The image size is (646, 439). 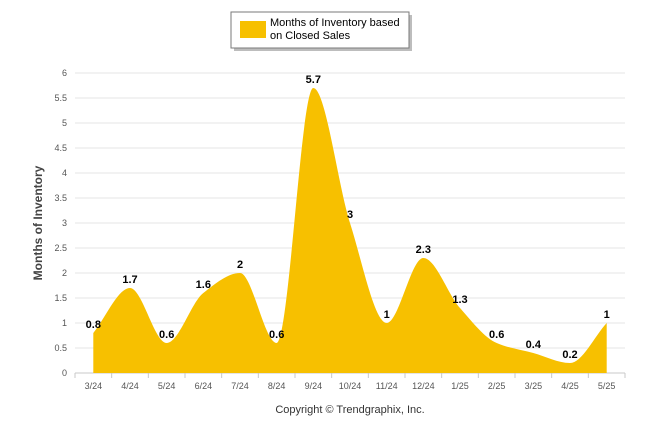 I want to click on data-label: 2.3, so click(x=423, y=250).